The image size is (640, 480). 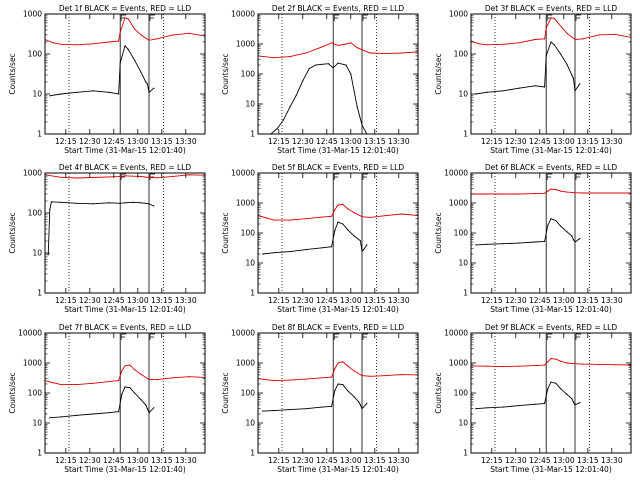 I want to click on x-tick-label: 12:45, so click(x=114, y=141).